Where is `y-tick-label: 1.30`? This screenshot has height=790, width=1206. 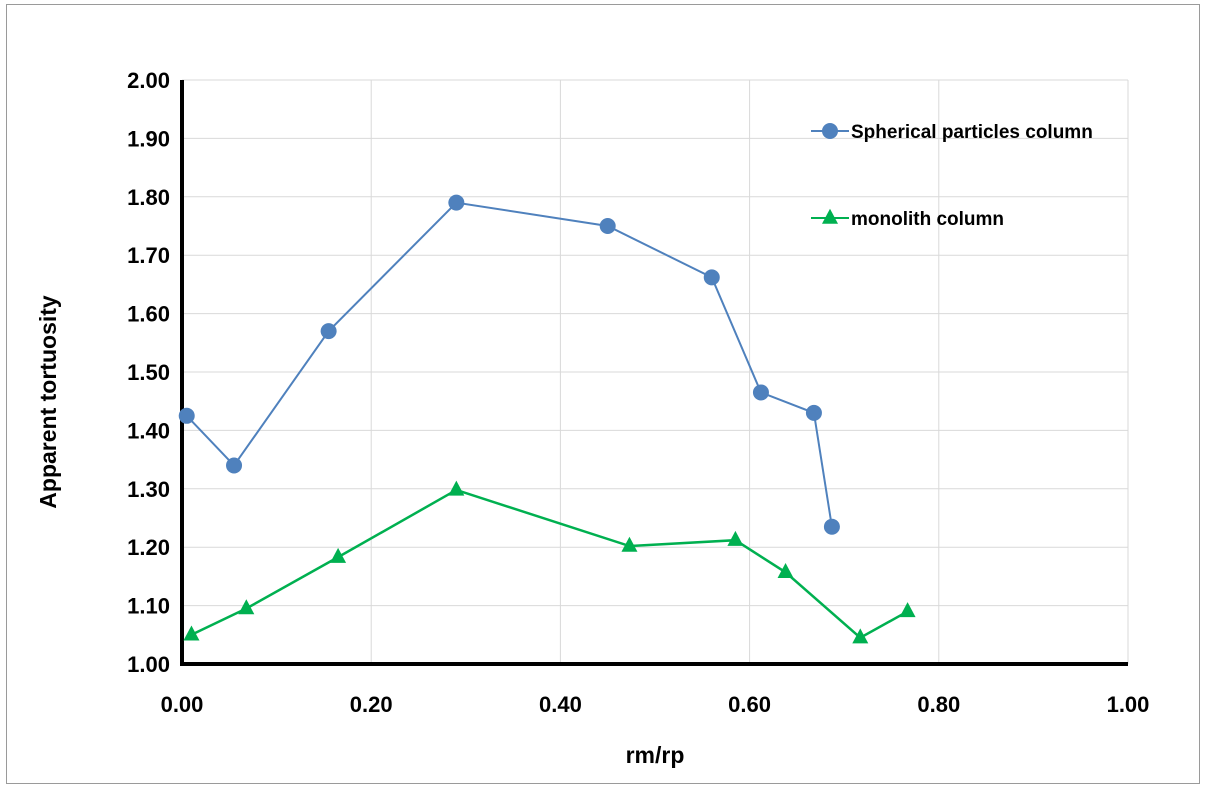 y-tick-label: 1.30 is located at coordinates (148, 489).